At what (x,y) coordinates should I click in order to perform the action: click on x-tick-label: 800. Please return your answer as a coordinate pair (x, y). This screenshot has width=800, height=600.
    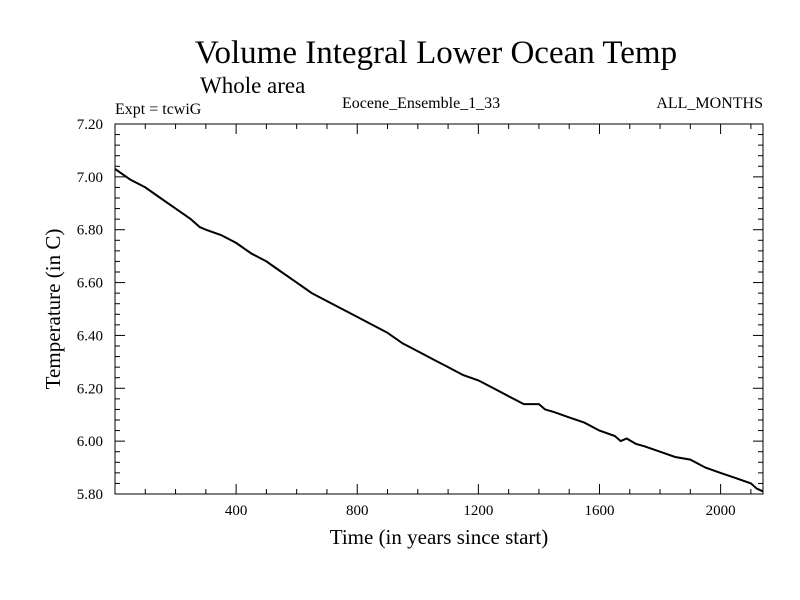
    Looking at the image, I should click on (357, 511).